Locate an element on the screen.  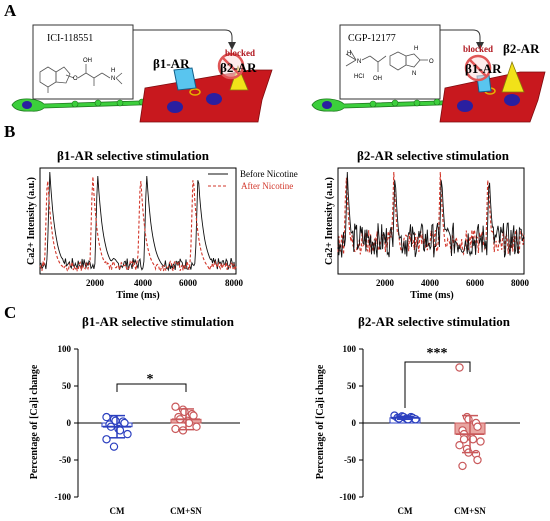
trace-chart-beta1-xtick-4: 8000 is located at coordinates (234, 283).